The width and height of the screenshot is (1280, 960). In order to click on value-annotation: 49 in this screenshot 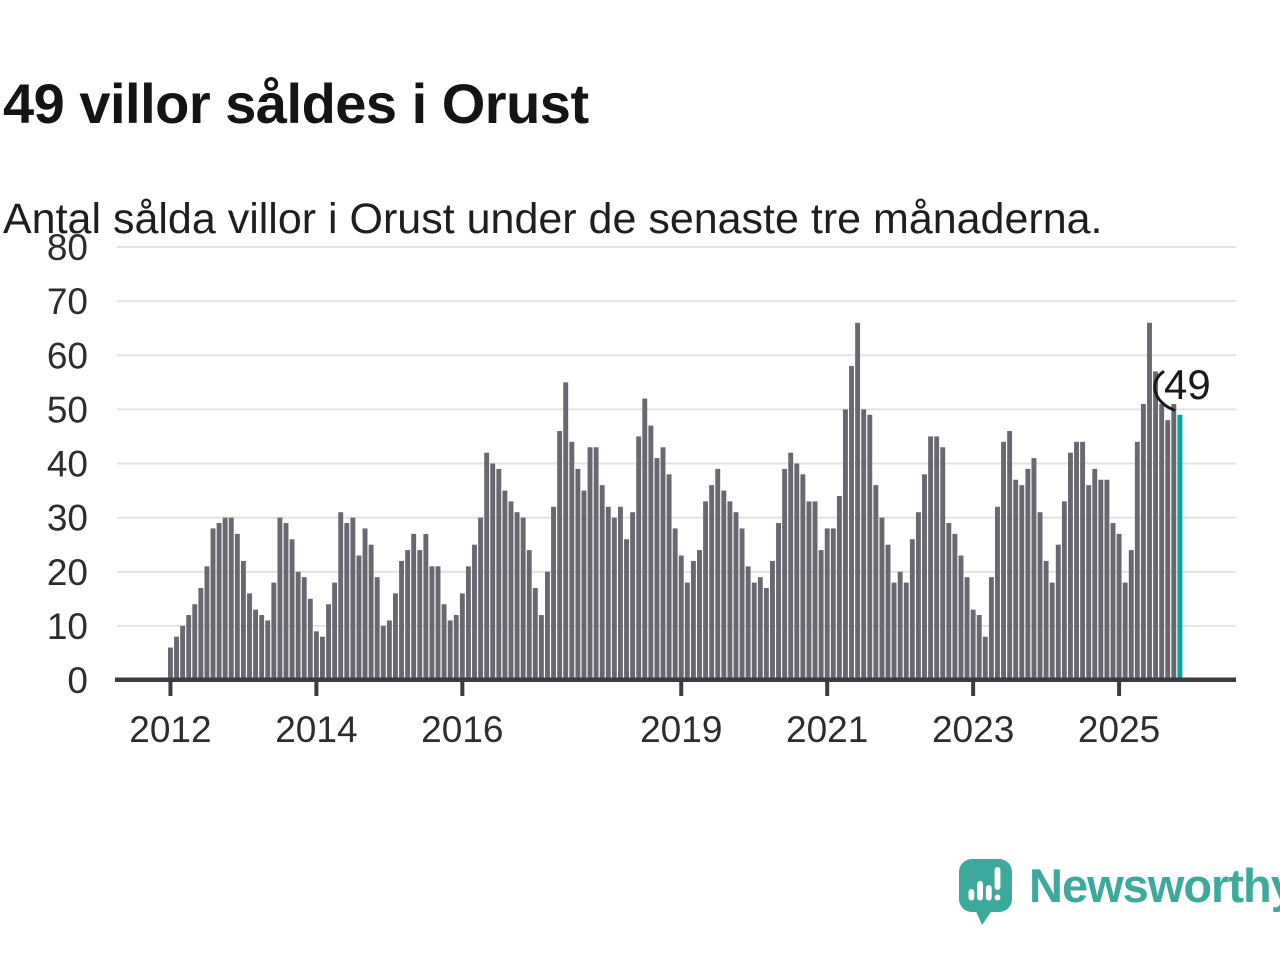, I will do `click(1187, 384)`.